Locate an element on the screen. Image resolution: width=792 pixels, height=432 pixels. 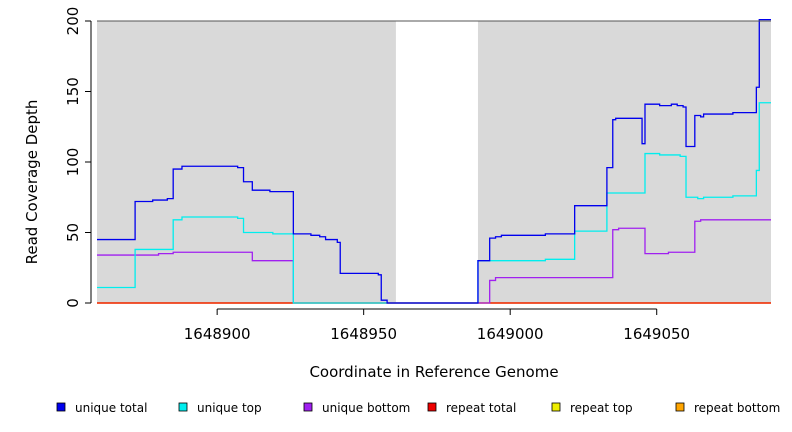
legend-label: unique bottom is located at coordinates (366, 408).